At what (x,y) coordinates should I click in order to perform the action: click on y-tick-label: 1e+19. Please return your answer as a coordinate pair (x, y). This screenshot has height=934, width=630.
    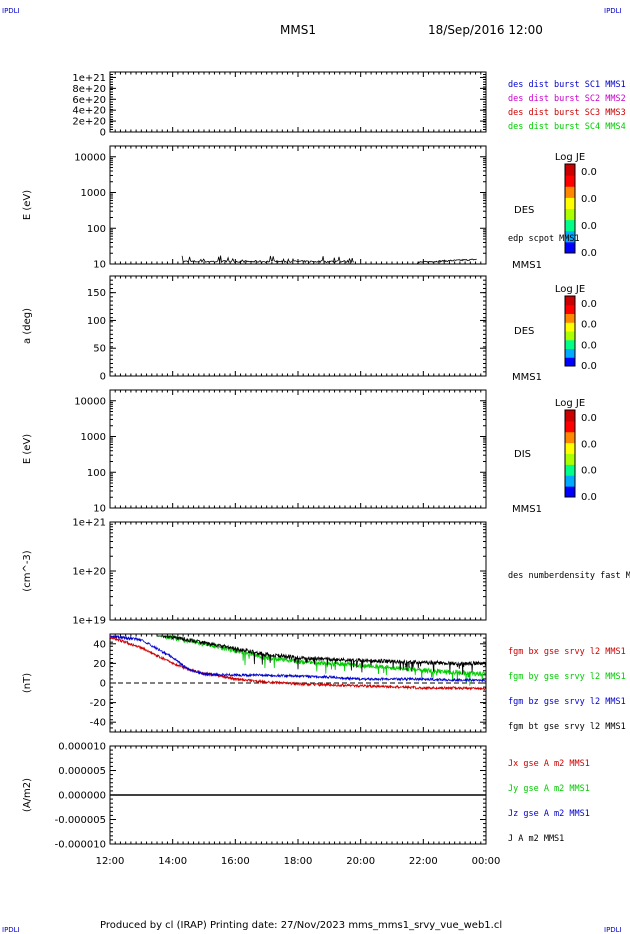
    Looking at the image, I should click on (89, 621).